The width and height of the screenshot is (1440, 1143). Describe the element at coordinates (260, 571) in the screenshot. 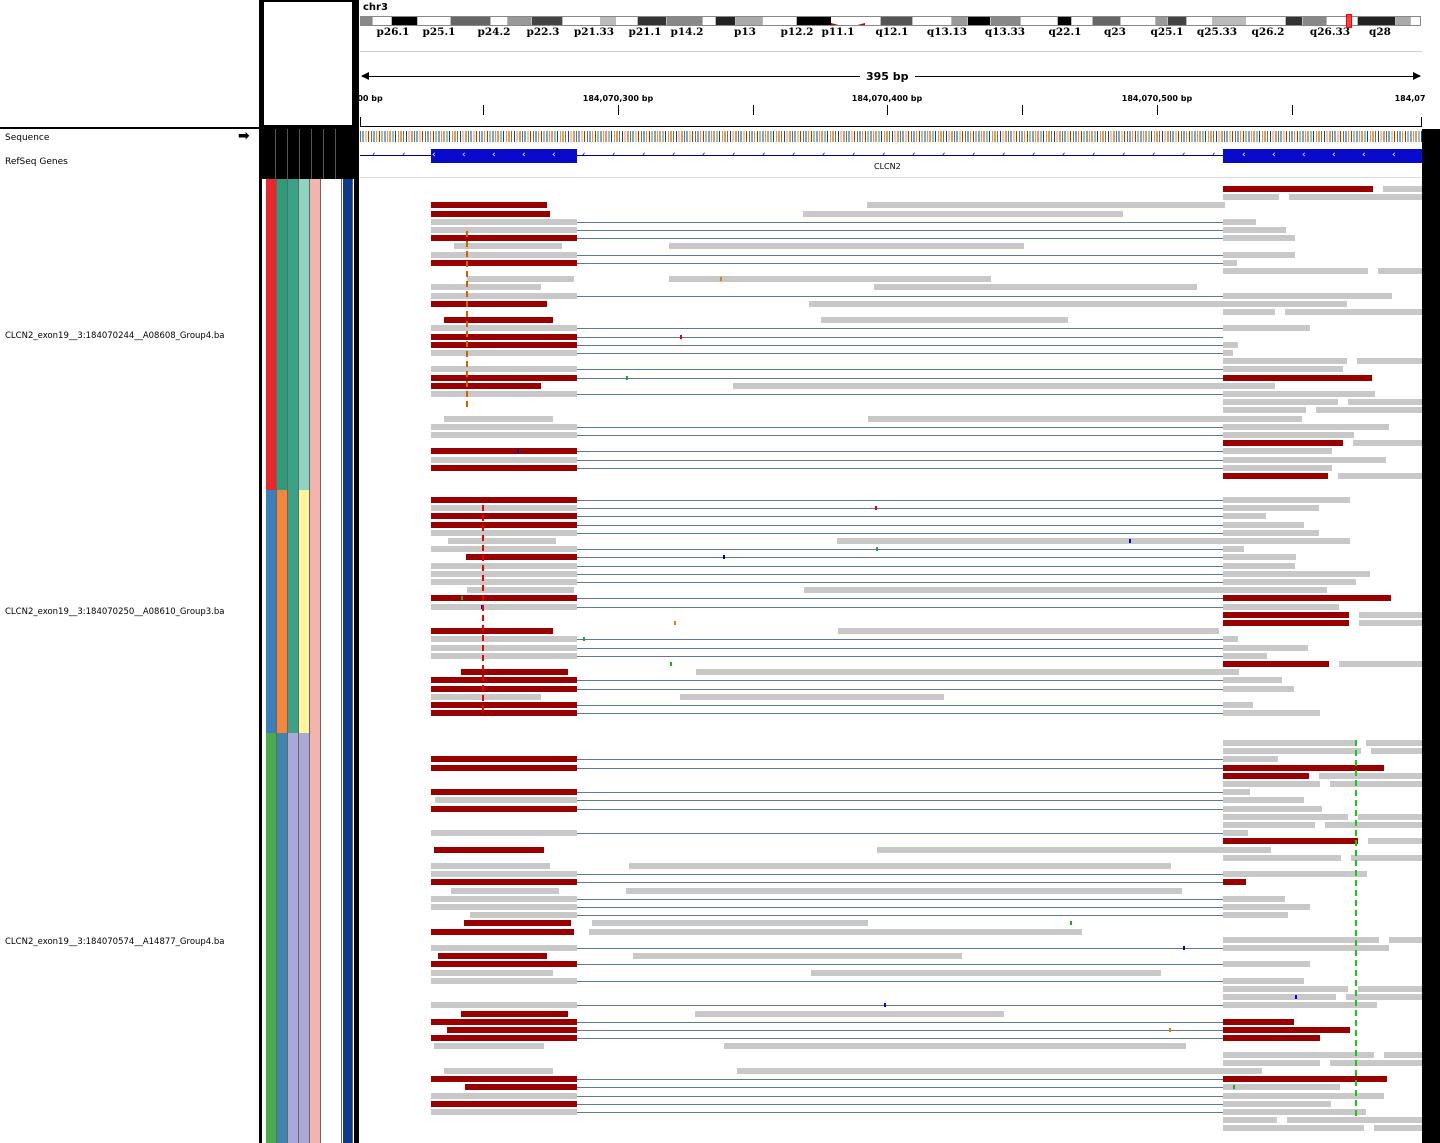

I see `name-panel-divider` at that location.